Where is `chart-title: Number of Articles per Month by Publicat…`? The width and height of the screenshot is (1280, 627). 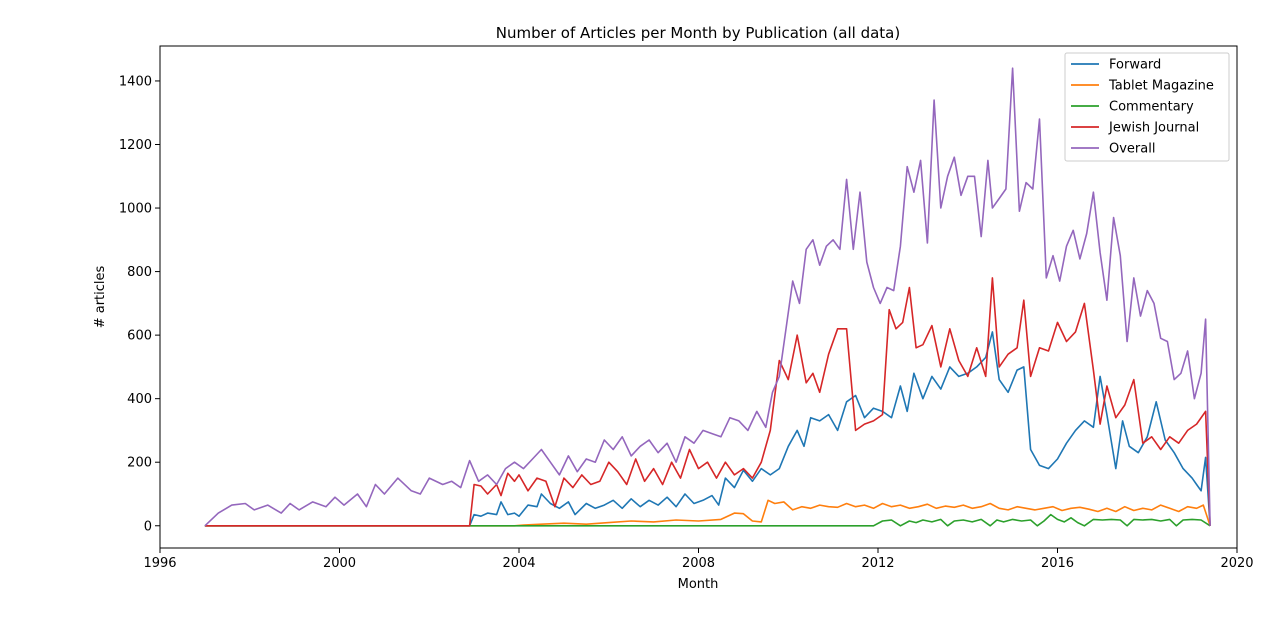 chart-title: Number of Articles per Month by Publicat… is located at coordinates (698, 33).